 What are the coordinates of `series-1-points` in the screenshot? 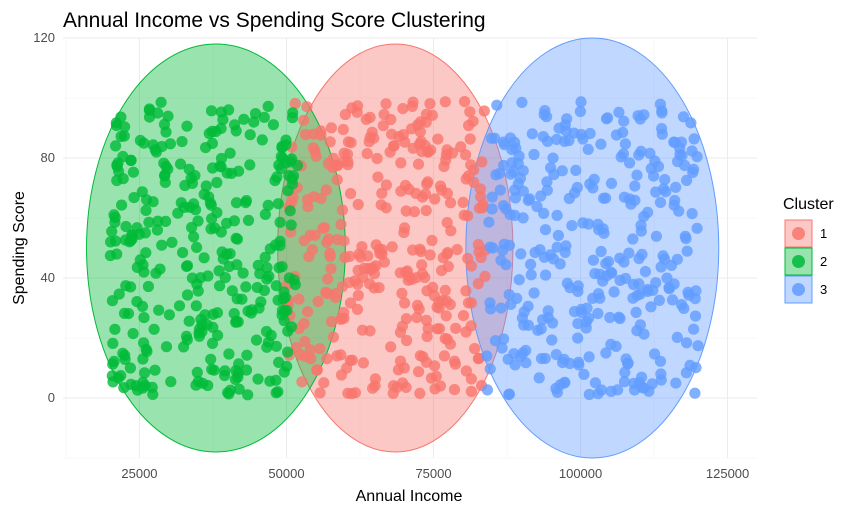 It's located at (387, 248).